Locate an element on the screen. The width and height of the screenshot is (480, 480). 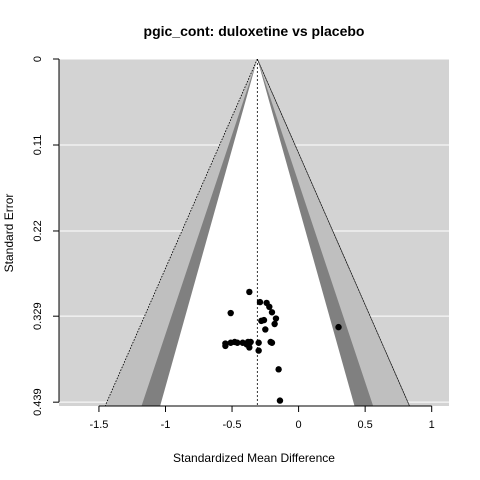
y-tick-label-0: 0 is located at coordinates (38, 59).